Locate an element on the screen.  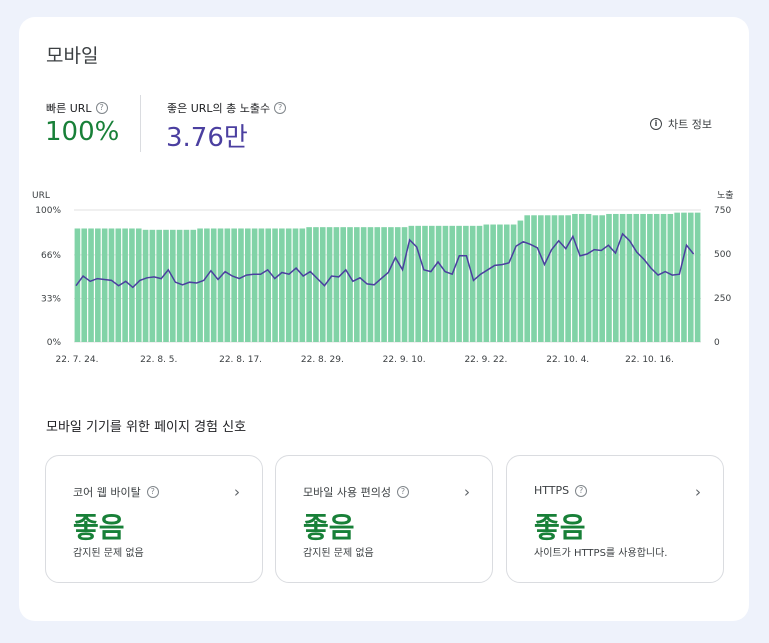
right-tick-label: 500 is located at coordinates (722, 255).